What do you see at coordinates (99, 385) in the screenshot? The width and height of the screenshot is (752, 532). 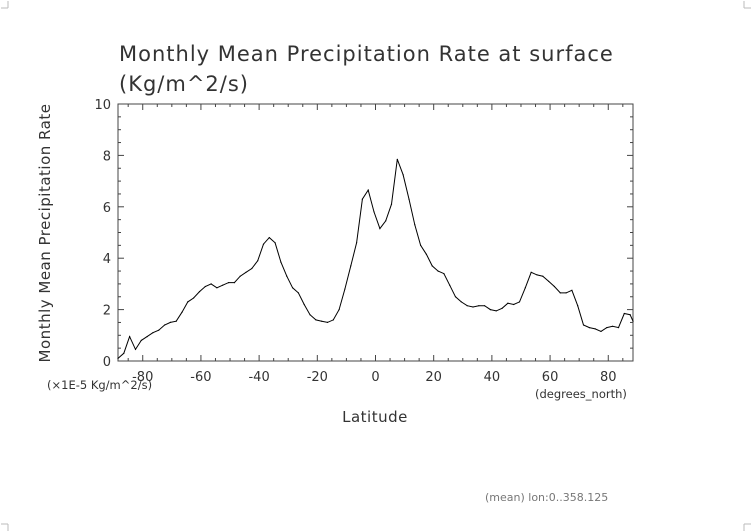 I see `y-units-label: (×1E-5 Kg/m^2/s)` at bounding box center [99, 385].